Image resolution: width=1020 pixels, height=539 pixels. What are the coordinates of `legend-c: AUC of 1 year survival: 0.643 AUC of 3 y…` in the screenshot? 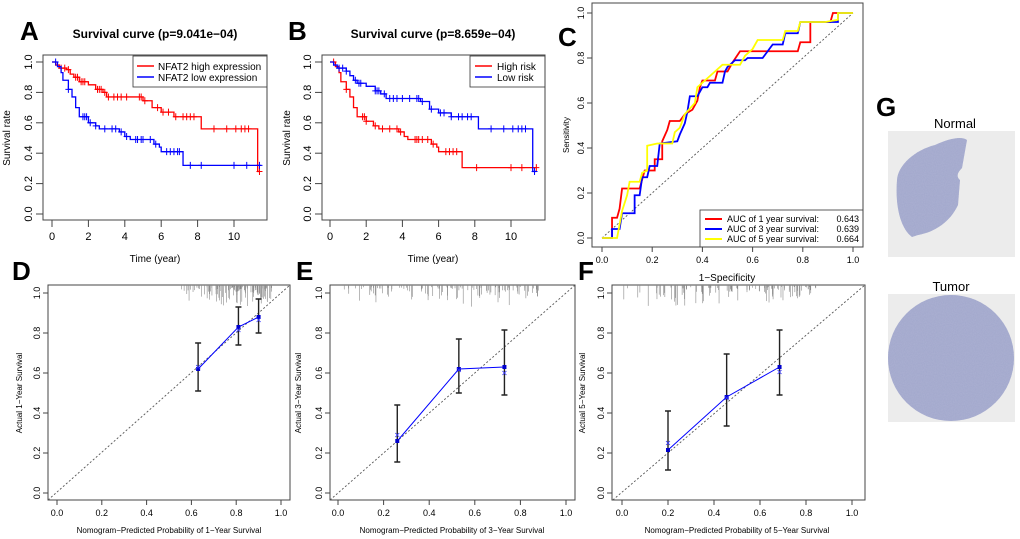 It's located at (781, 228).